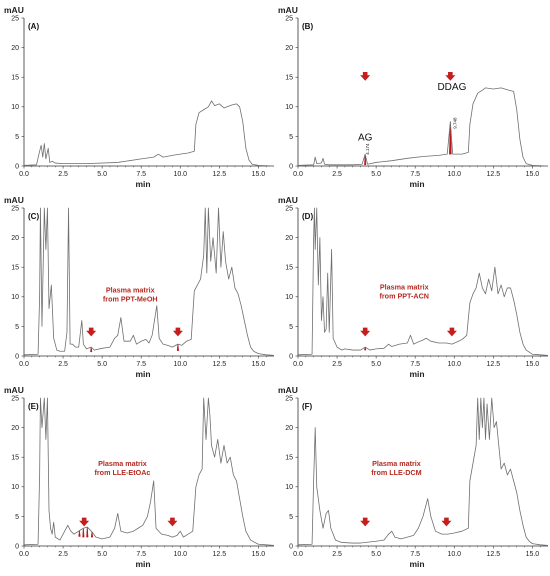 This screenshot has width=550, height=576. I want to click on panel-label: (F), so click(307, 406).